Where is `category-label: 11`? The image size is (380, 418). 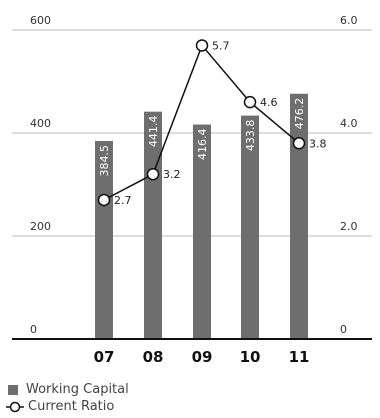
category-label: 11 is located at coordinates (299, 357).